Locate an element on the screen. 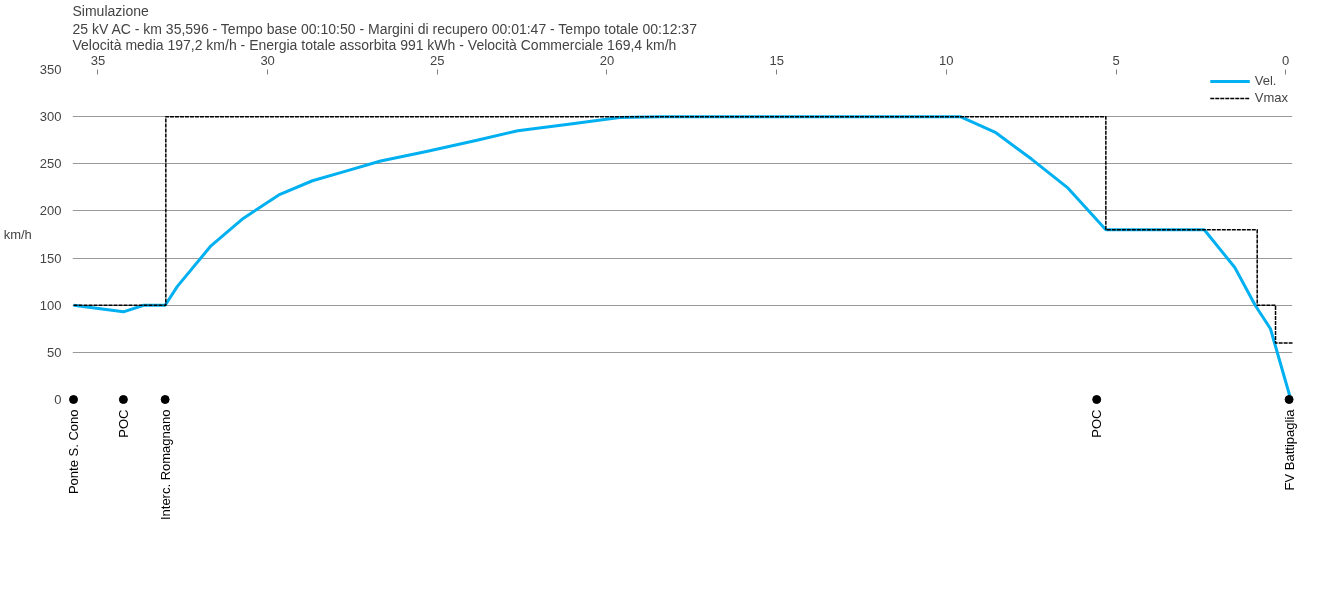  legend-label: Vel. is located at coordinates (1265, 80).